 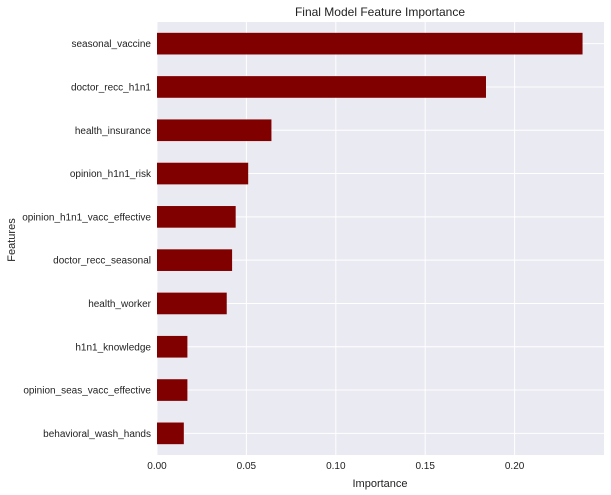 What do you see at coordinates (86, 217) in the screenshot?
I see `y-tick-label: opinion_h1n1_vacc_effective` at bounding box center [86, 217].